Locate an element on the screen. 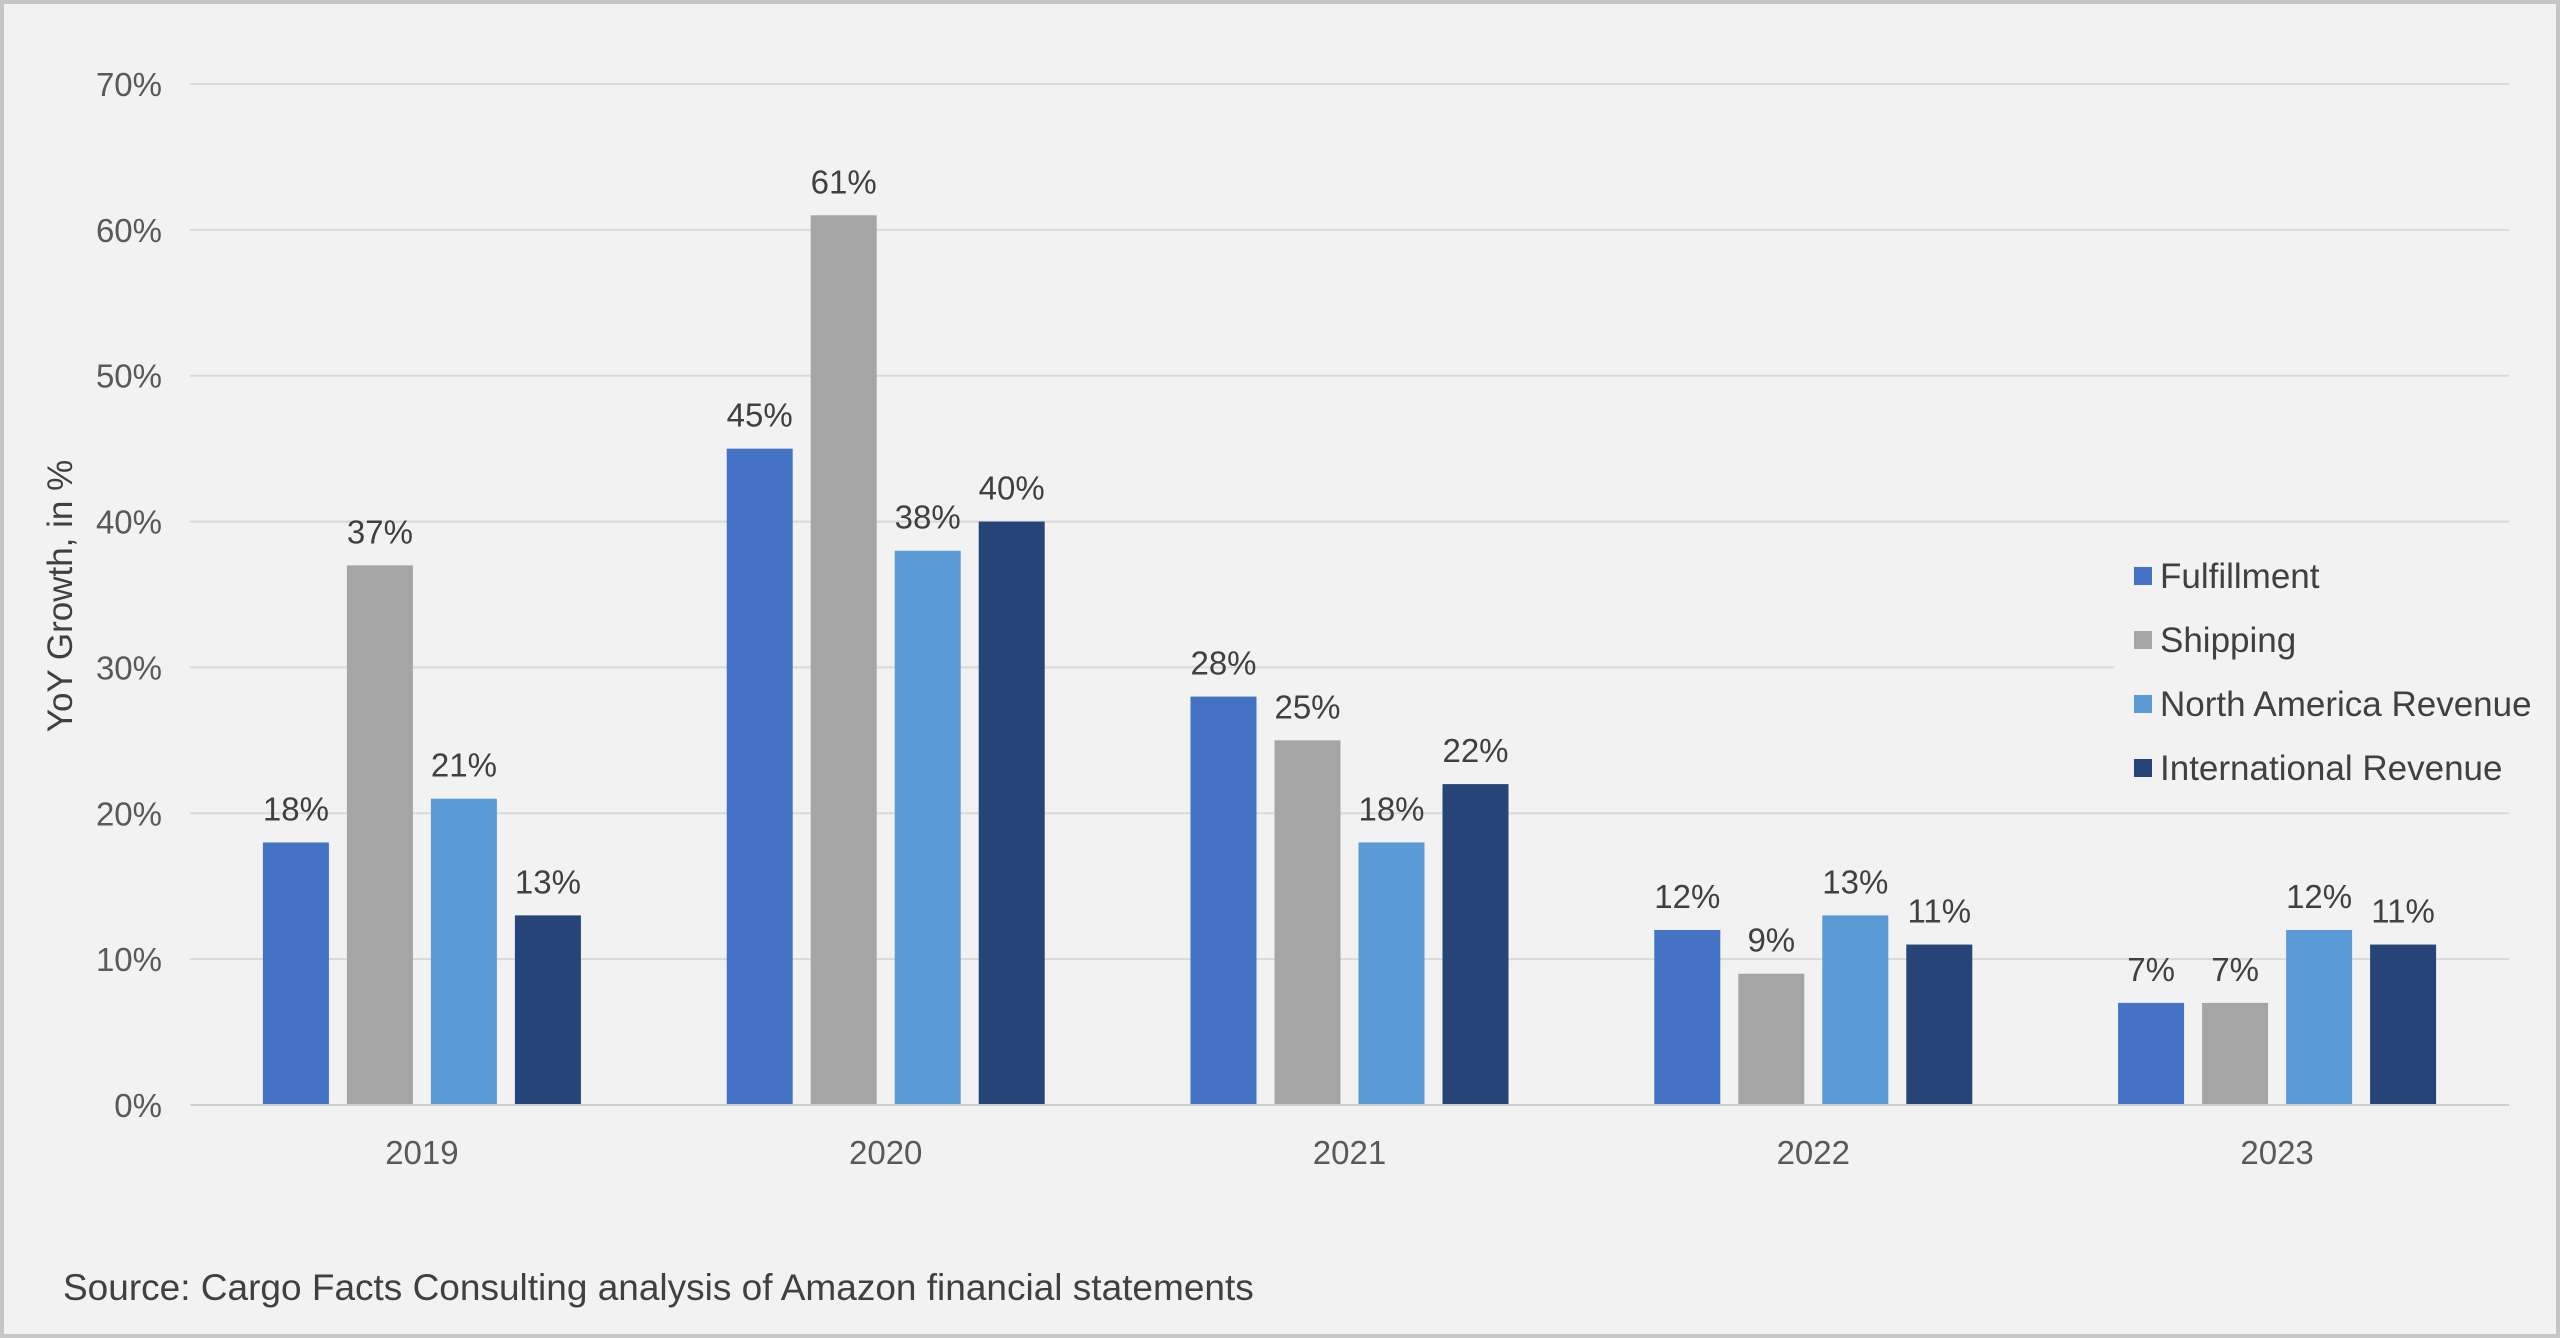 This screenshot has height=1338, width=2560. data-label: 22% is located at coordinates (1475, 750).